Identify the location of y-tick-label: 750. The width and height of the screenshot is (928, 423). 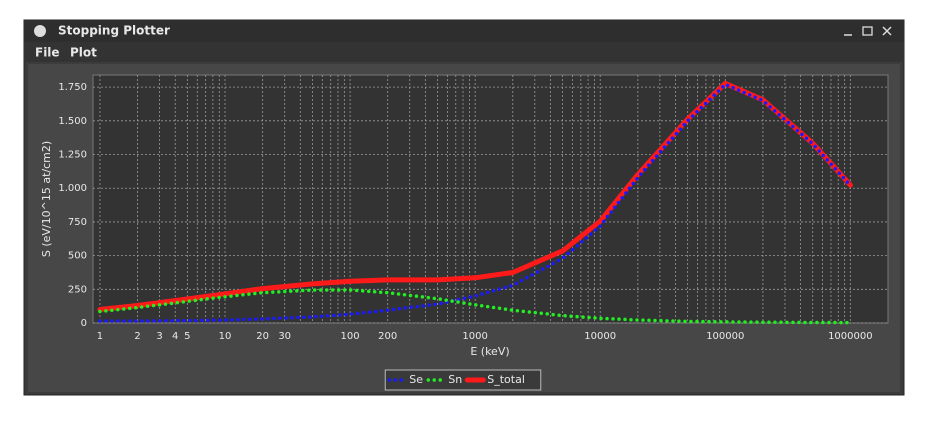
(77, 222).